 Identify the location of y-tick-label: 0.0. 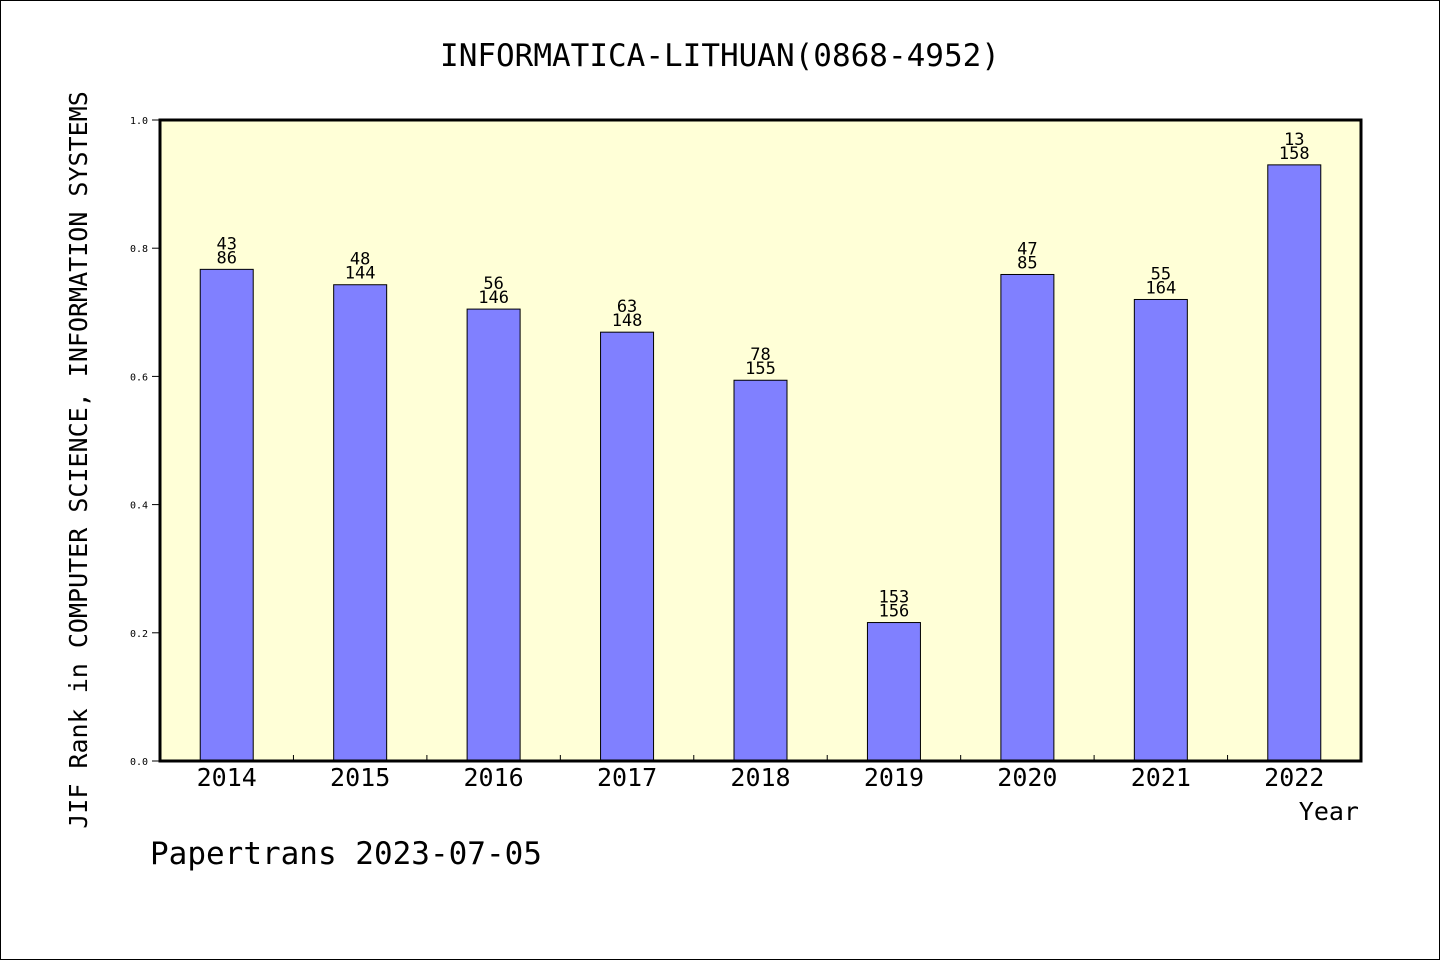
(139, 762).